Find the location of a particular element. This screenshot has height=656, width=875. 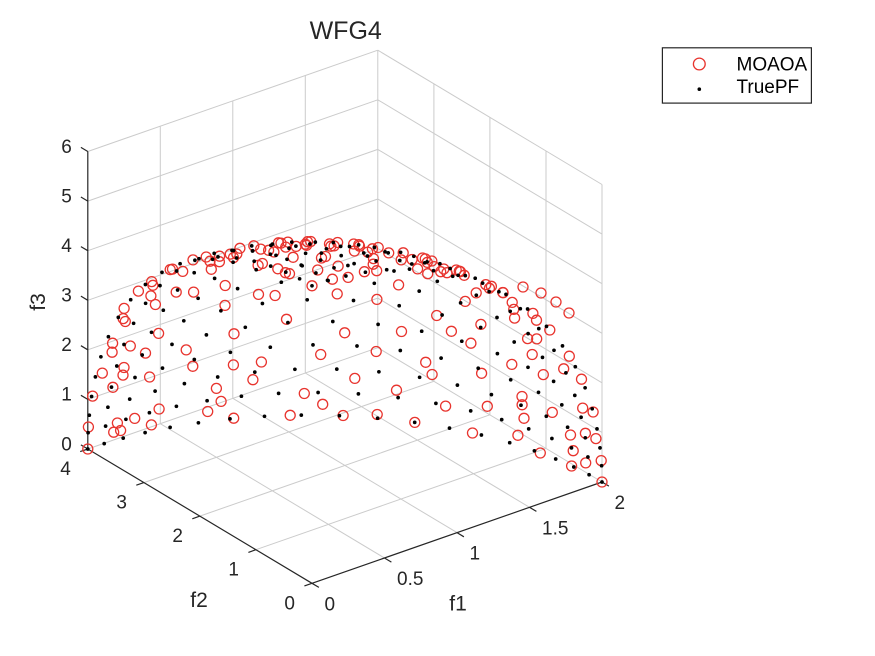

svg-text: f3 is located at coordinates (38, 302).